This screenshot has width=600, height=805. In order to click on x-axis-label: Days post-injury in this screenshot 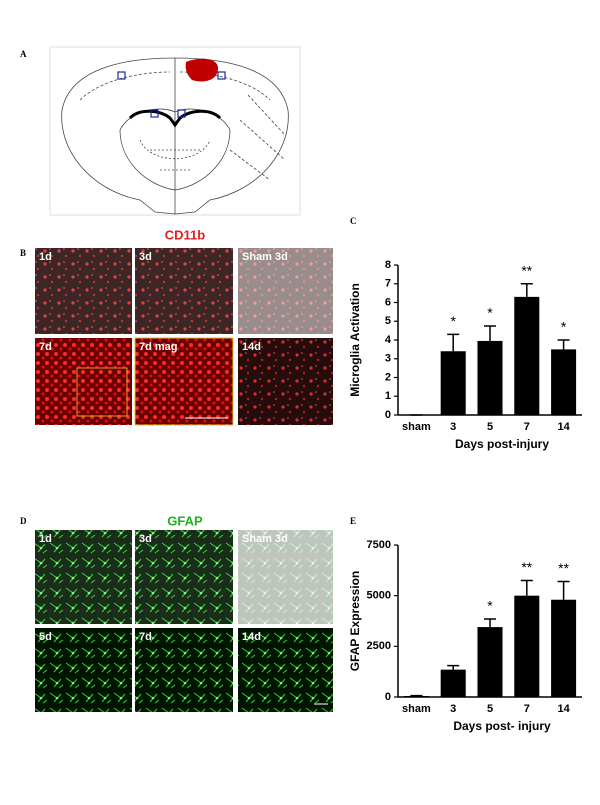, I will do `click(502, 444)`.